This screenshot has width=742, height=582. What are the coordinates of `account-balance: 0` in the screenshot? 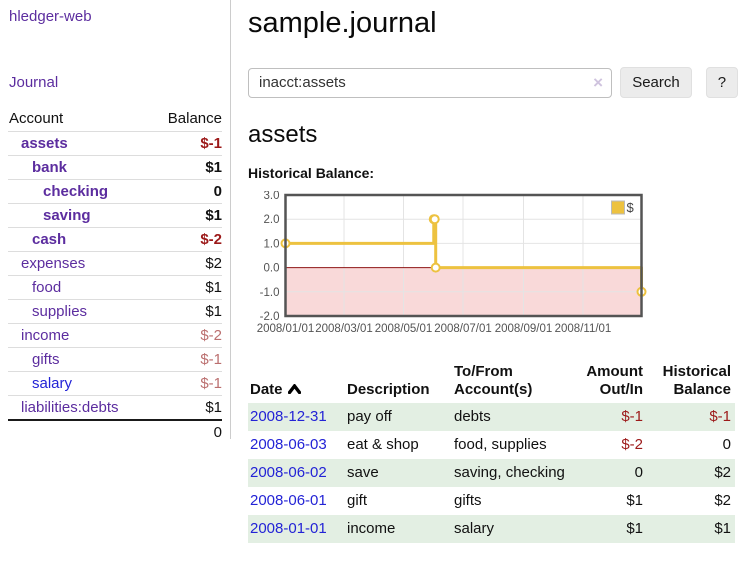 It's located at (186, 191).